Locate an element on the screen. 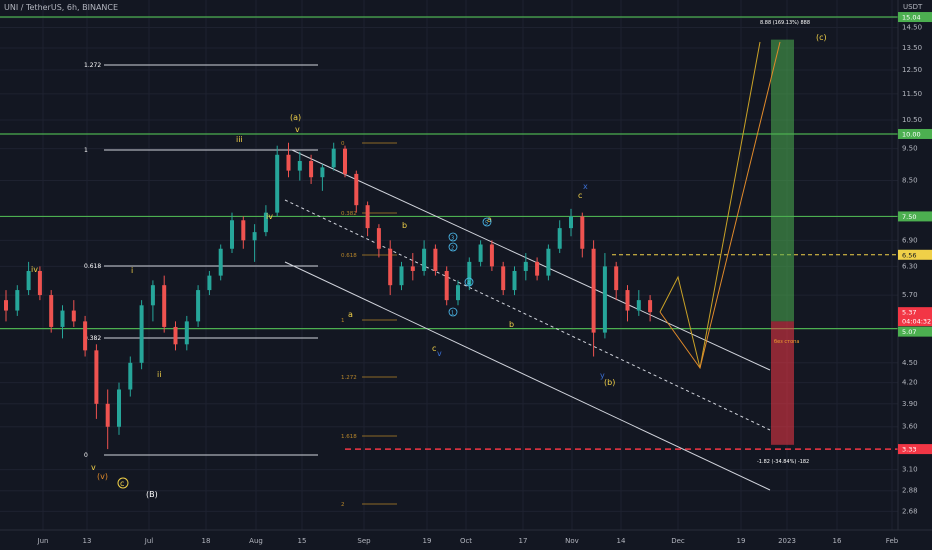  x-tick-label: 13 is located at coordinates (87, 541).